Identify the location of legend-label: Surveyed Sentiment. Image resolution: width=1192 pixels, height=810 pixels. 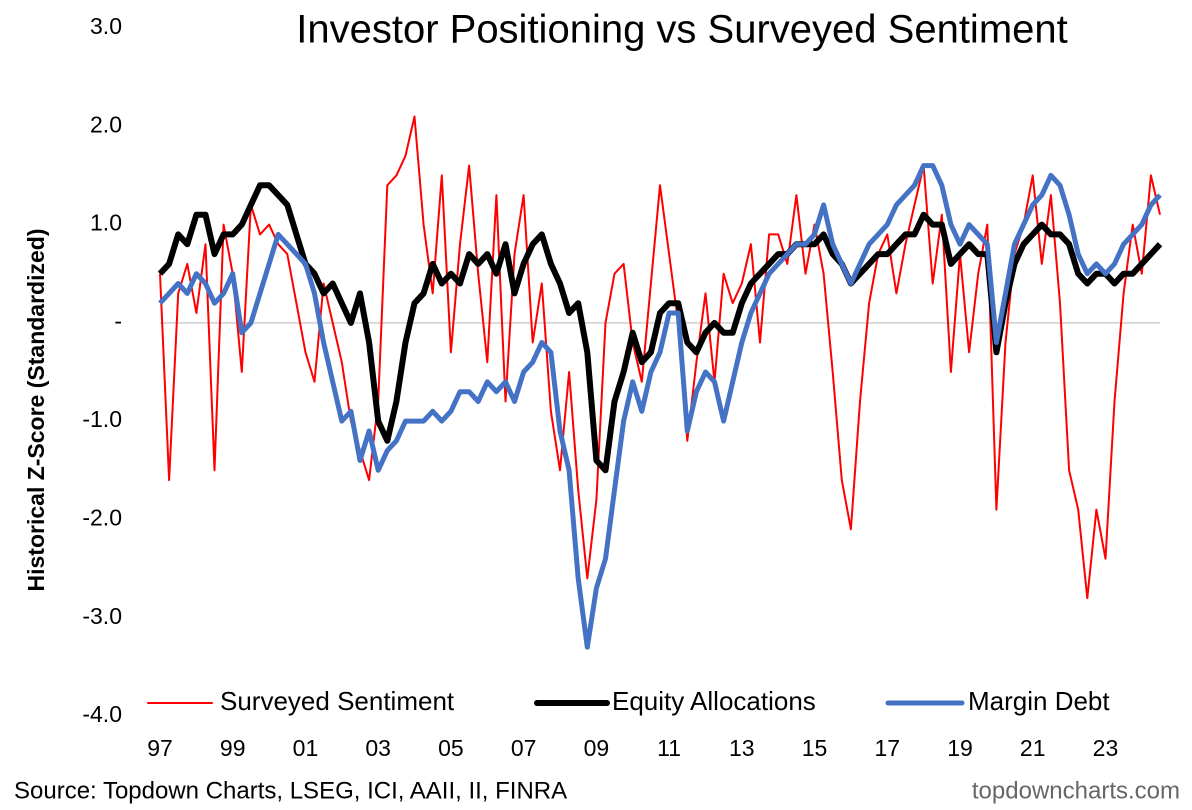
(337, 701).